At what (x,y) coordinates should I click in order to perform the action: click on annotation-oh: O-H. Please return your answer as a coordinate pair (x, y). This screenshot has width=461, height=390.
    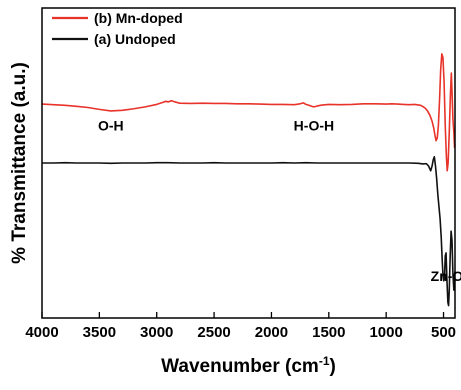
    Looking at the image, I should click on (111, 125).